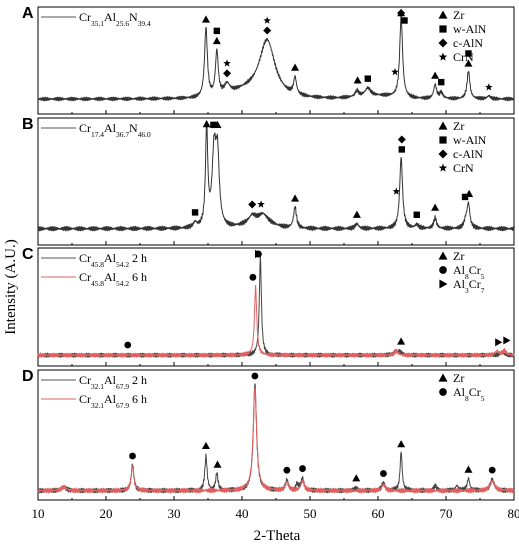  I want to click on x-tick-label: 70, so click(446, 513).